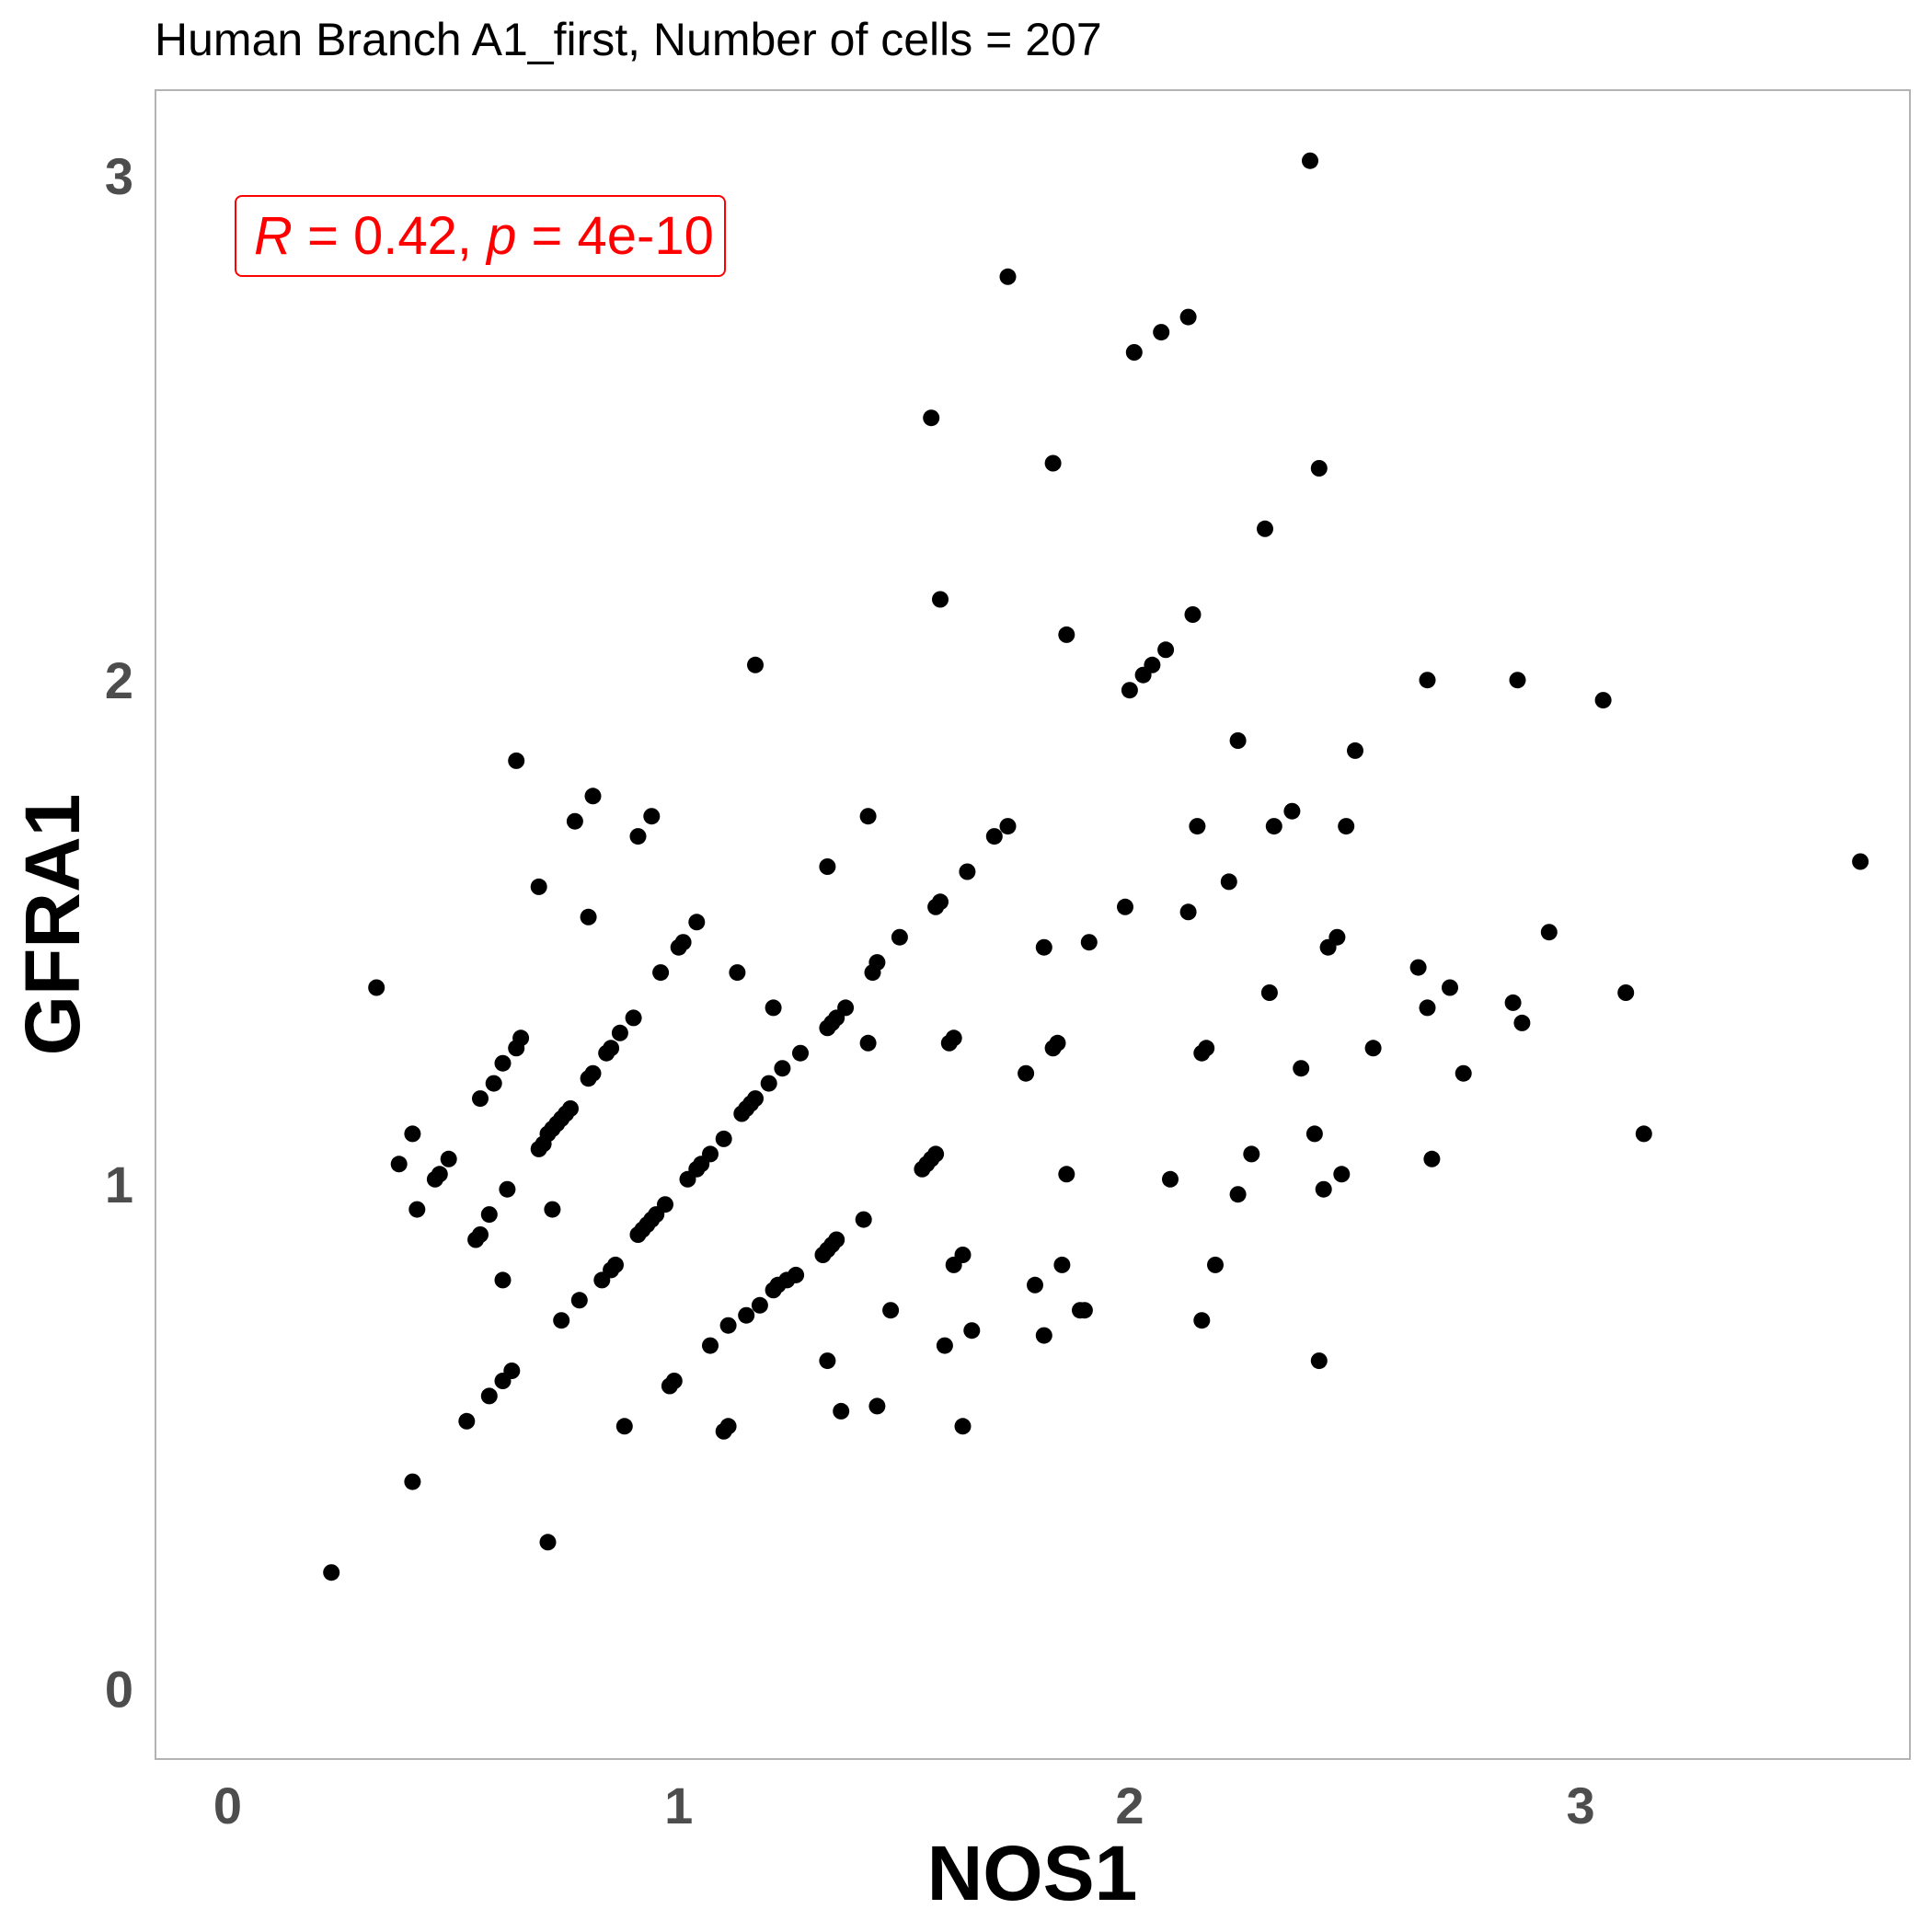 The height and width of the screenshot is (1932, 1932). I want to click on x-tick-label: 1, so click(678, 1805).